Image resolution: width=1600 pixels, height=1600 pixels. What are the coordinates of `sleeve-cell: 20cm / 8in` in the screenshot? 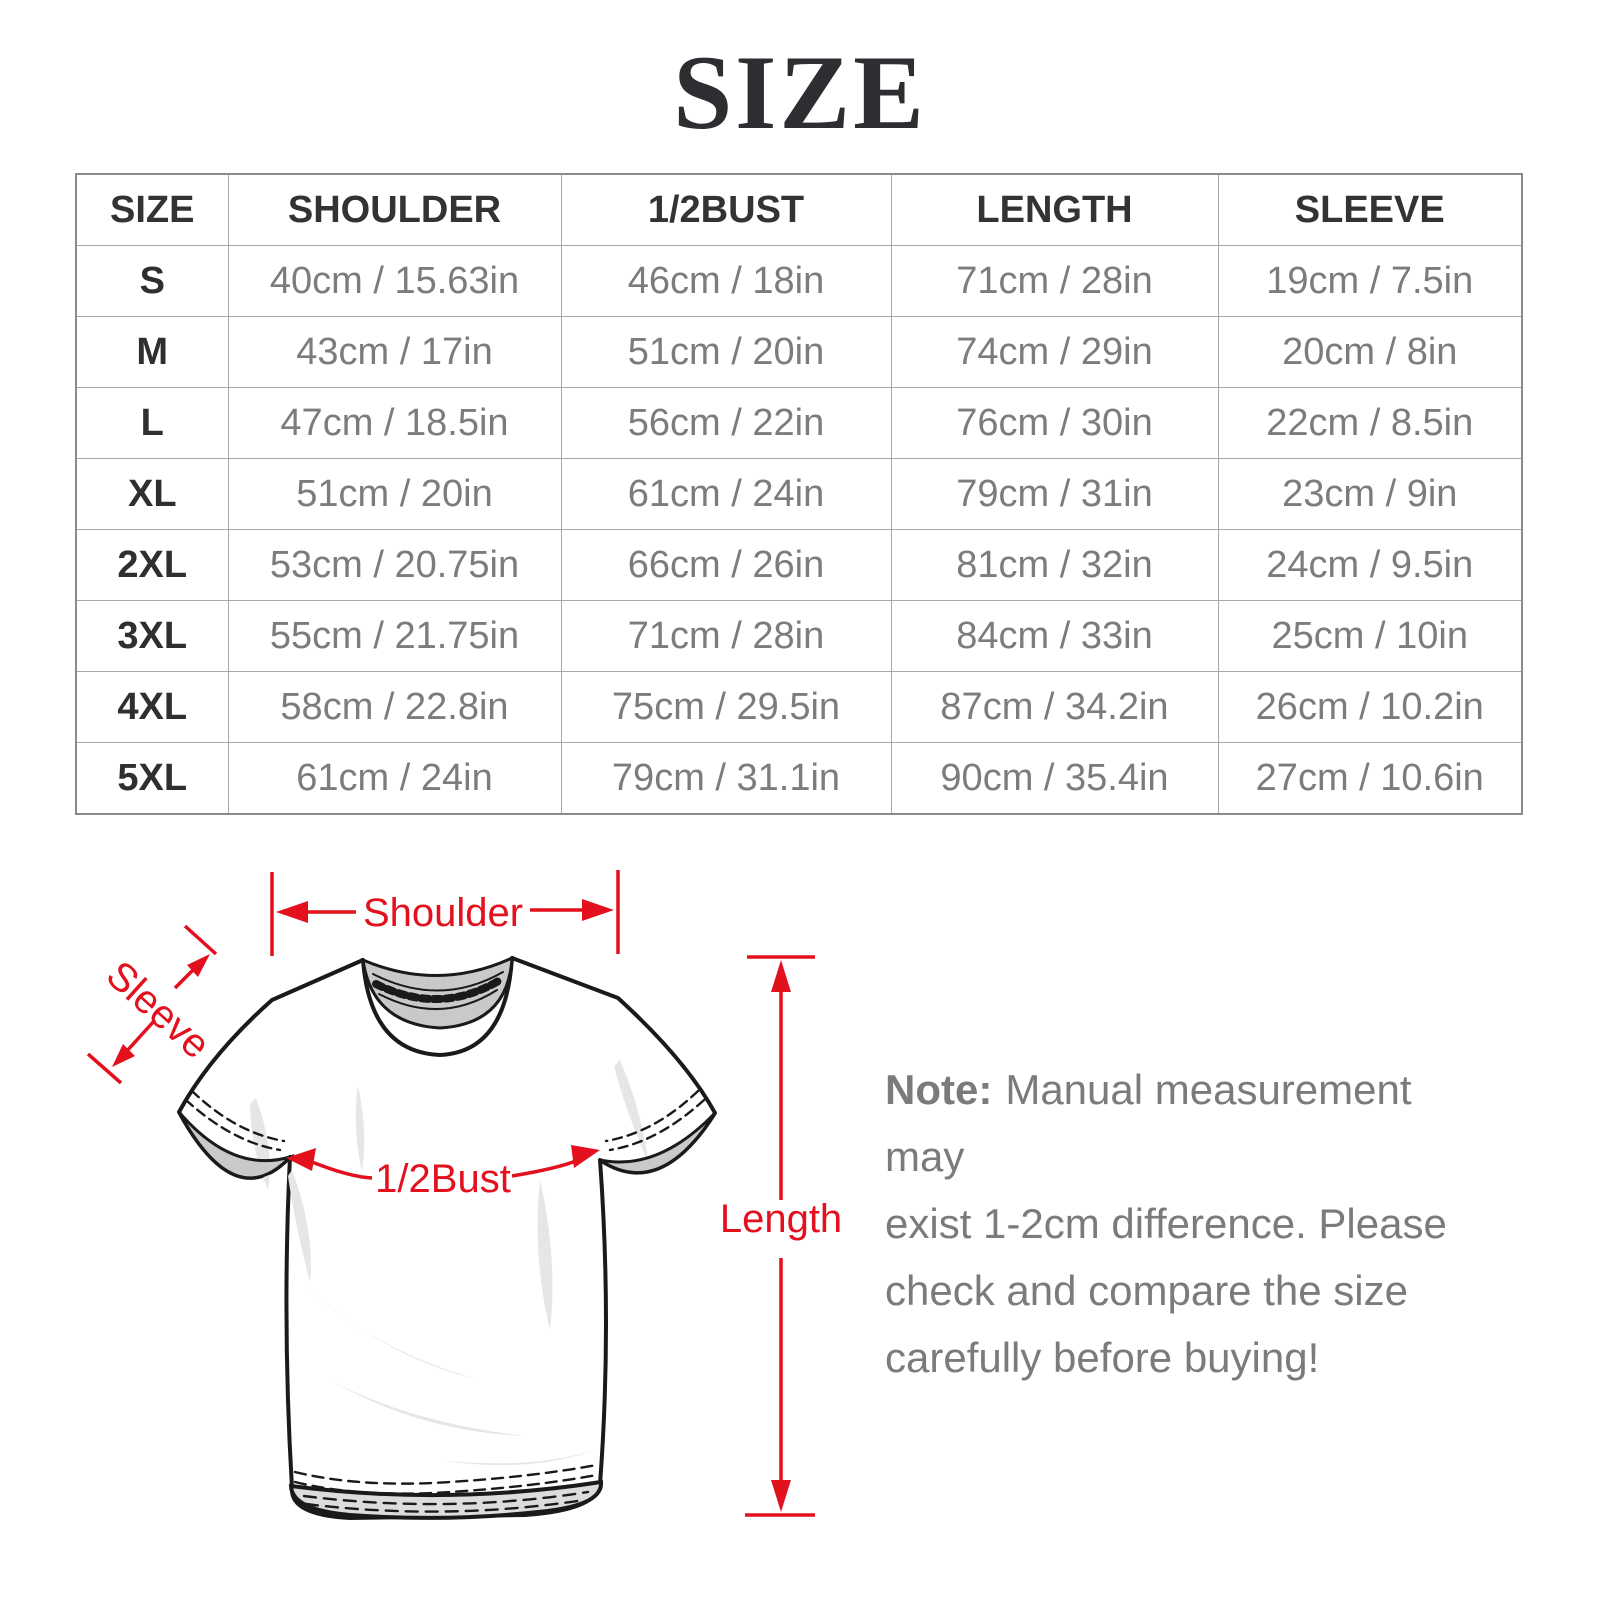 It's located at (1370, 352).